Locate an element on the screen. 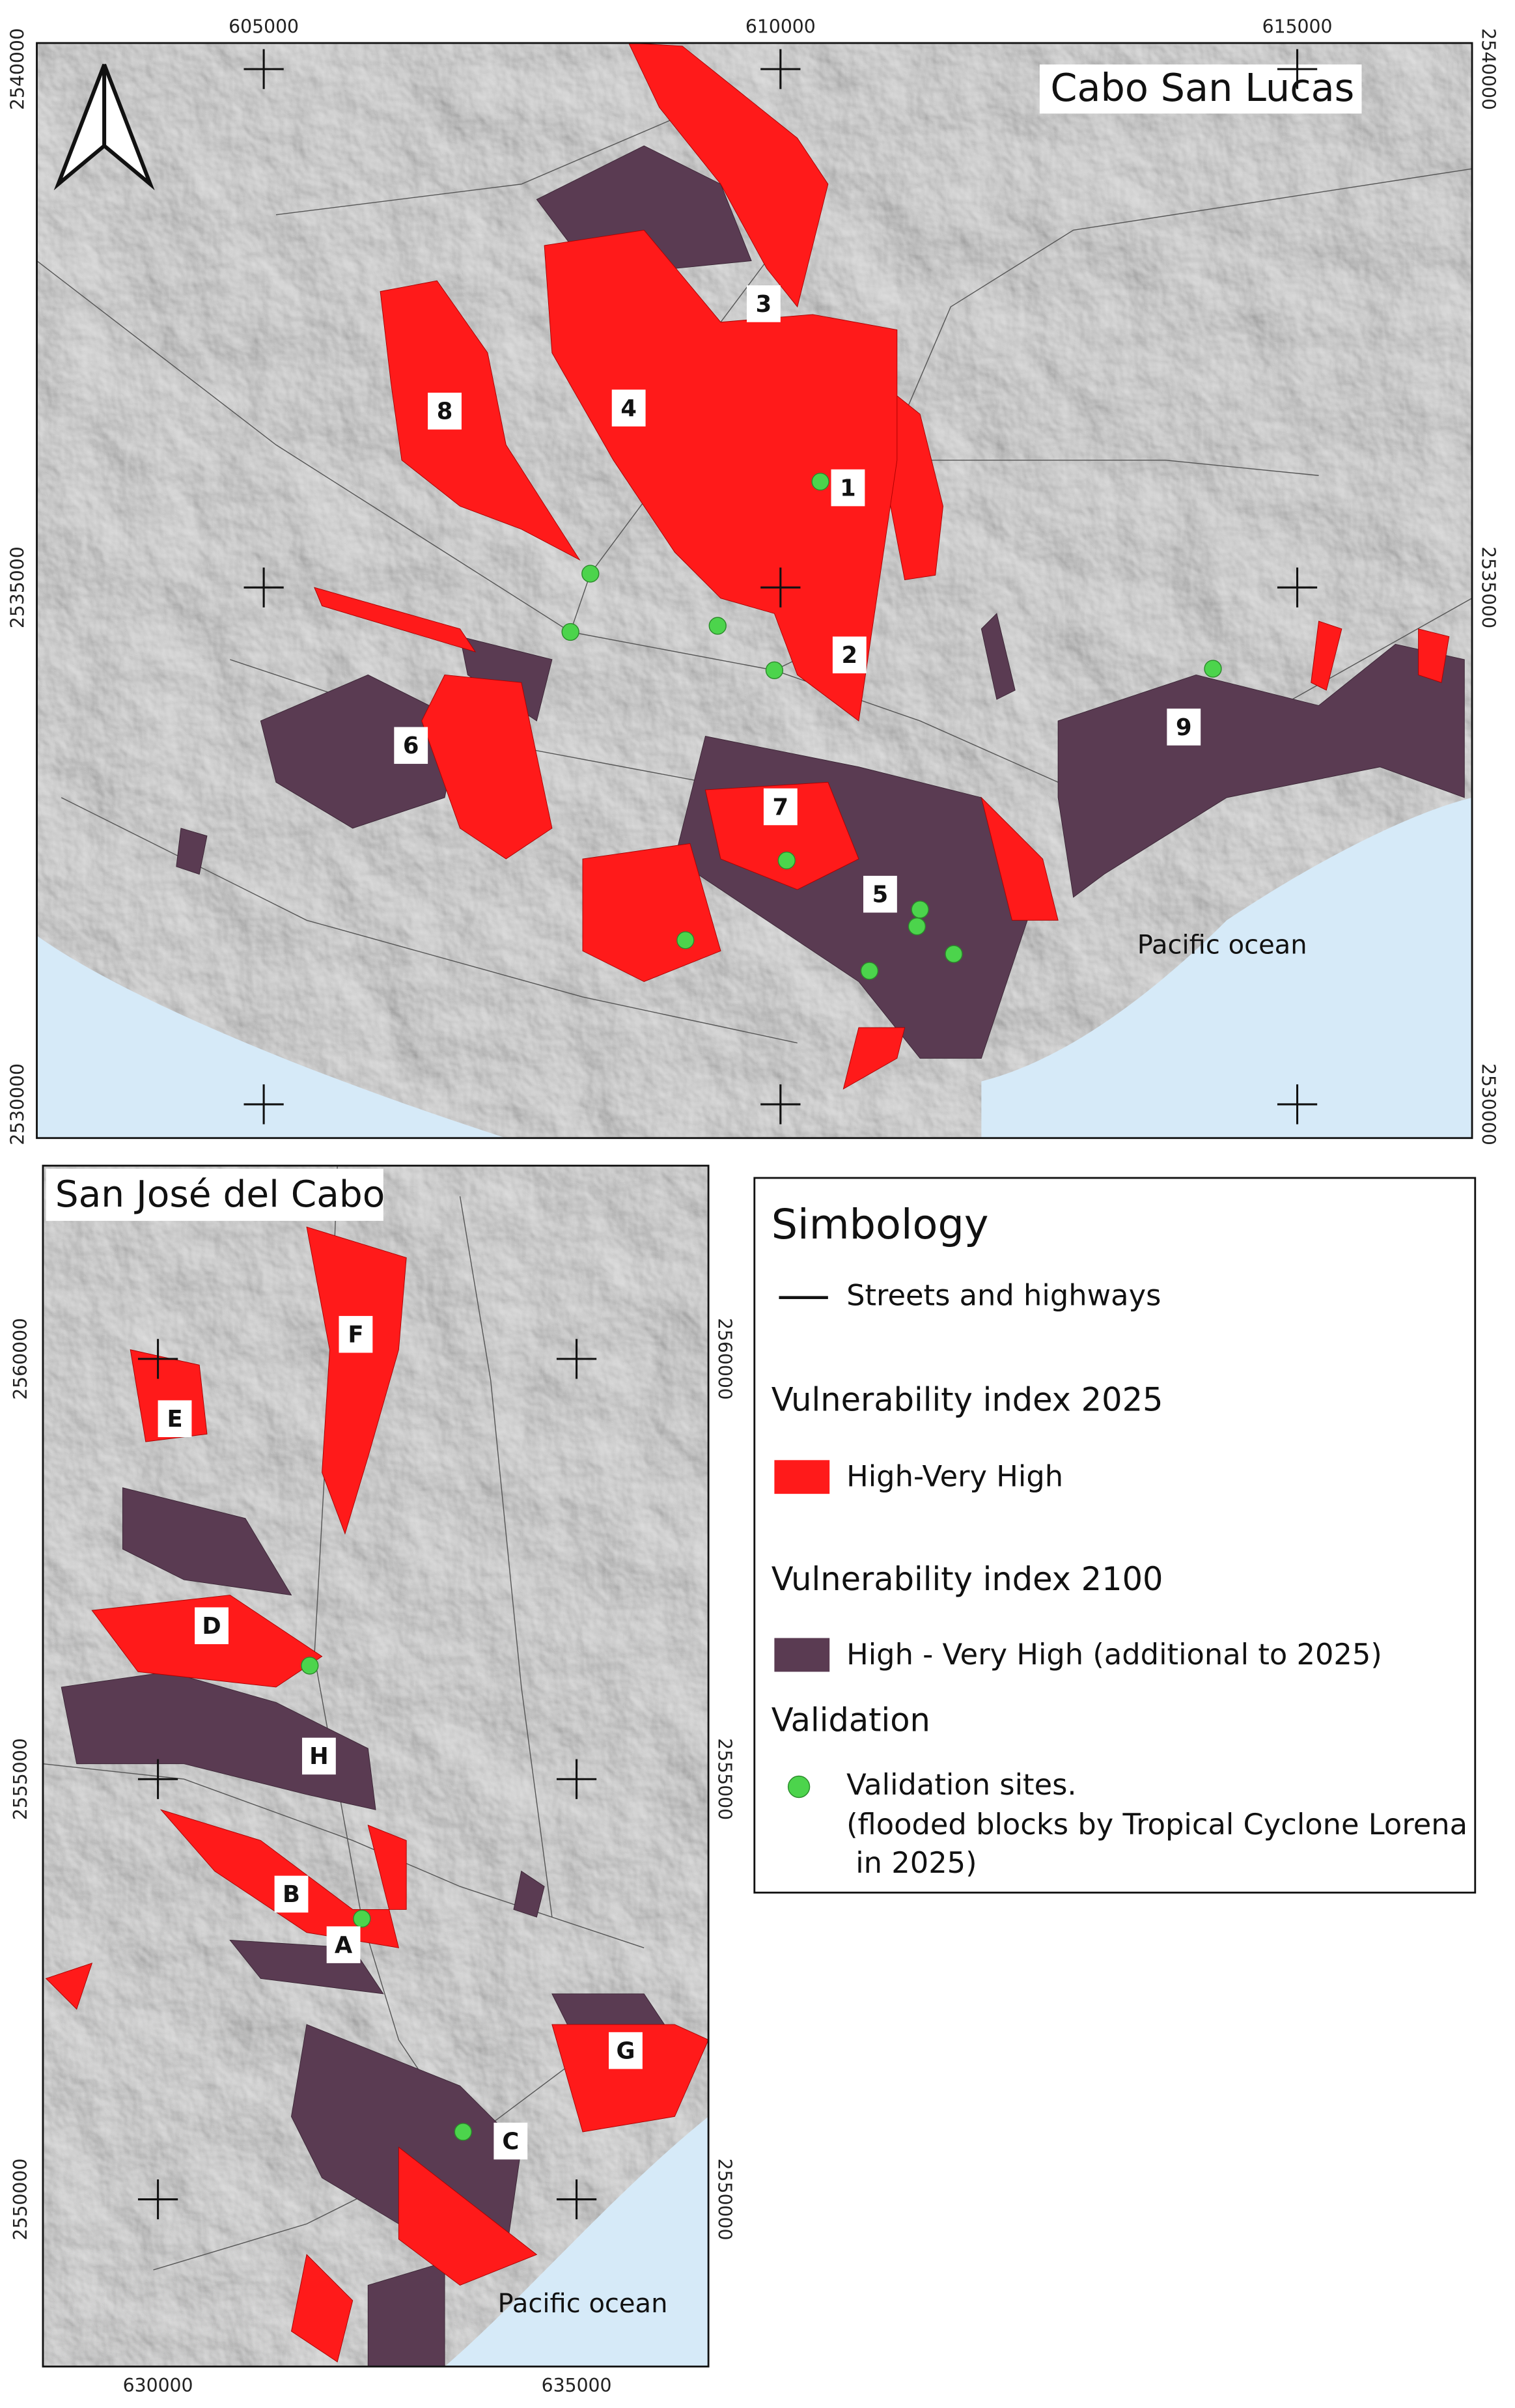  area-label: 6 is located at coordinates (411, 746).